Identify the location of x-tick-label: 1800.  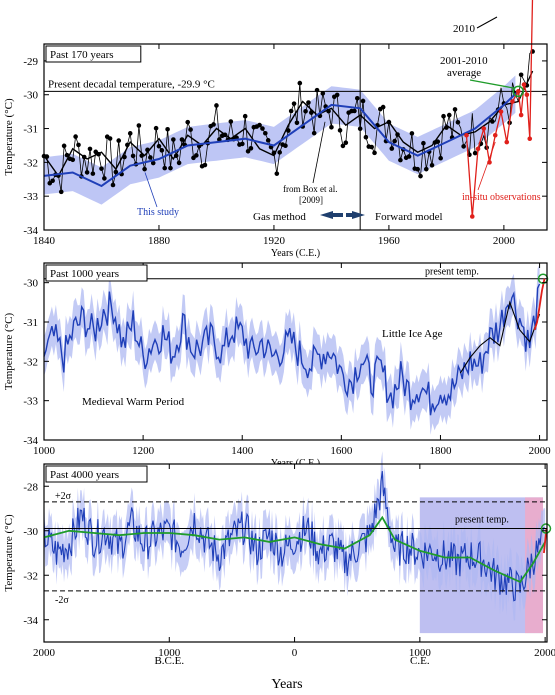
(440, 451).